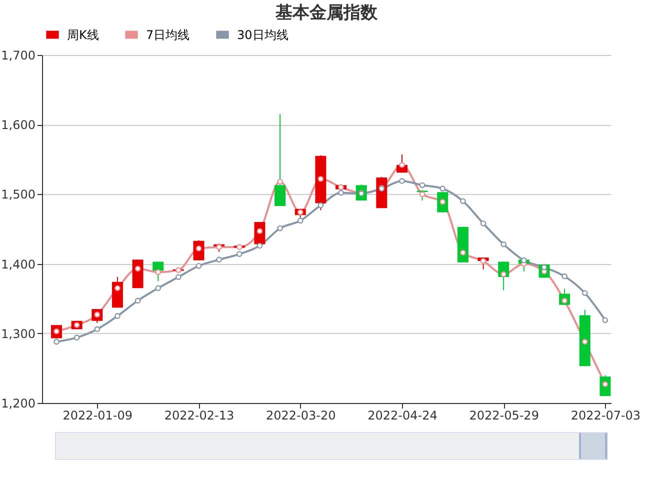 This screenshot has height=480, width=660. Describe the element at coordinates (18, 55) in the screenshot. I see `y-tick-label: 1,700` at that location.